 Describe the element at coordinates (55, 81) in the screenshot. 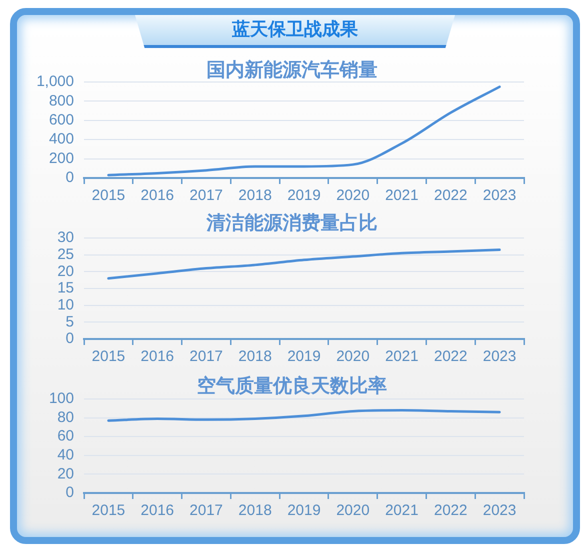

I see `y-tick-label: 1,000` at that location.